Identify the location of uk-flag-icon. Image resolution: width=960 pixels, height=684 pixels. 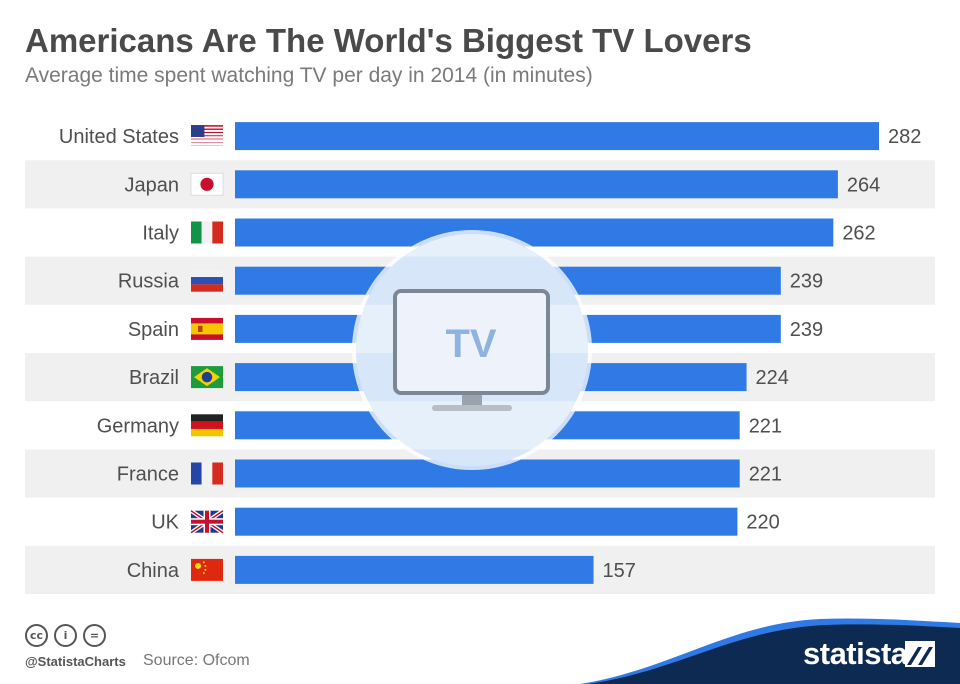
(207, 522).